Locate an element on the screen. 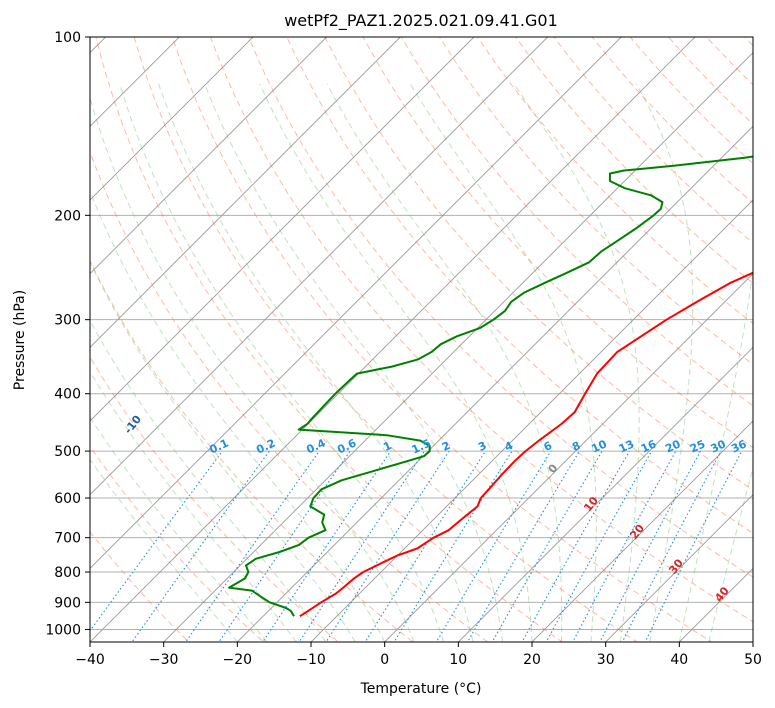  y-tick-label: 700 is located at coordinates (67, 539).